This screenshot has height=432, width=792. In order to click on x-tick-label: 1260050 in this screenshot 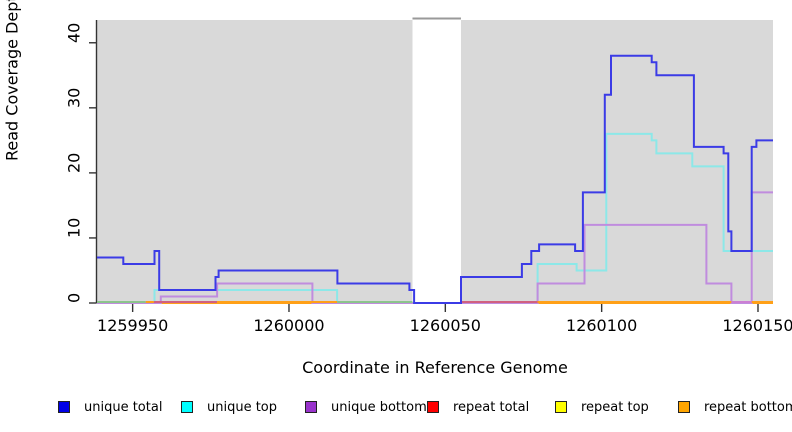, I will do `click(445, 325)`.